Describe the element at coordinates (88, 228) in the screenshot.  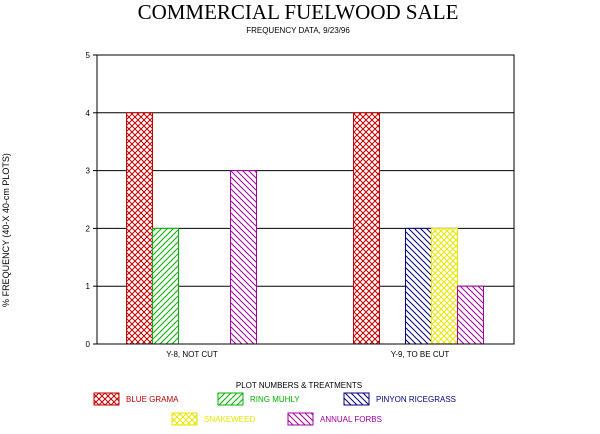
I see `y-tick-label: 2` at that location.